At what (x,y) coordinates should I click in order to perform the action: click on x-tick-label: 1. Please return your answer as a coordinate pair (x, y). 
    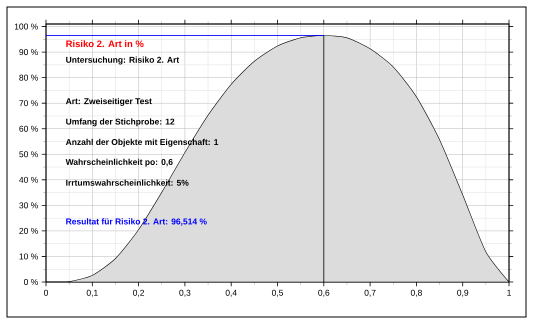
    Looking at the image, I should click on (509, 293).